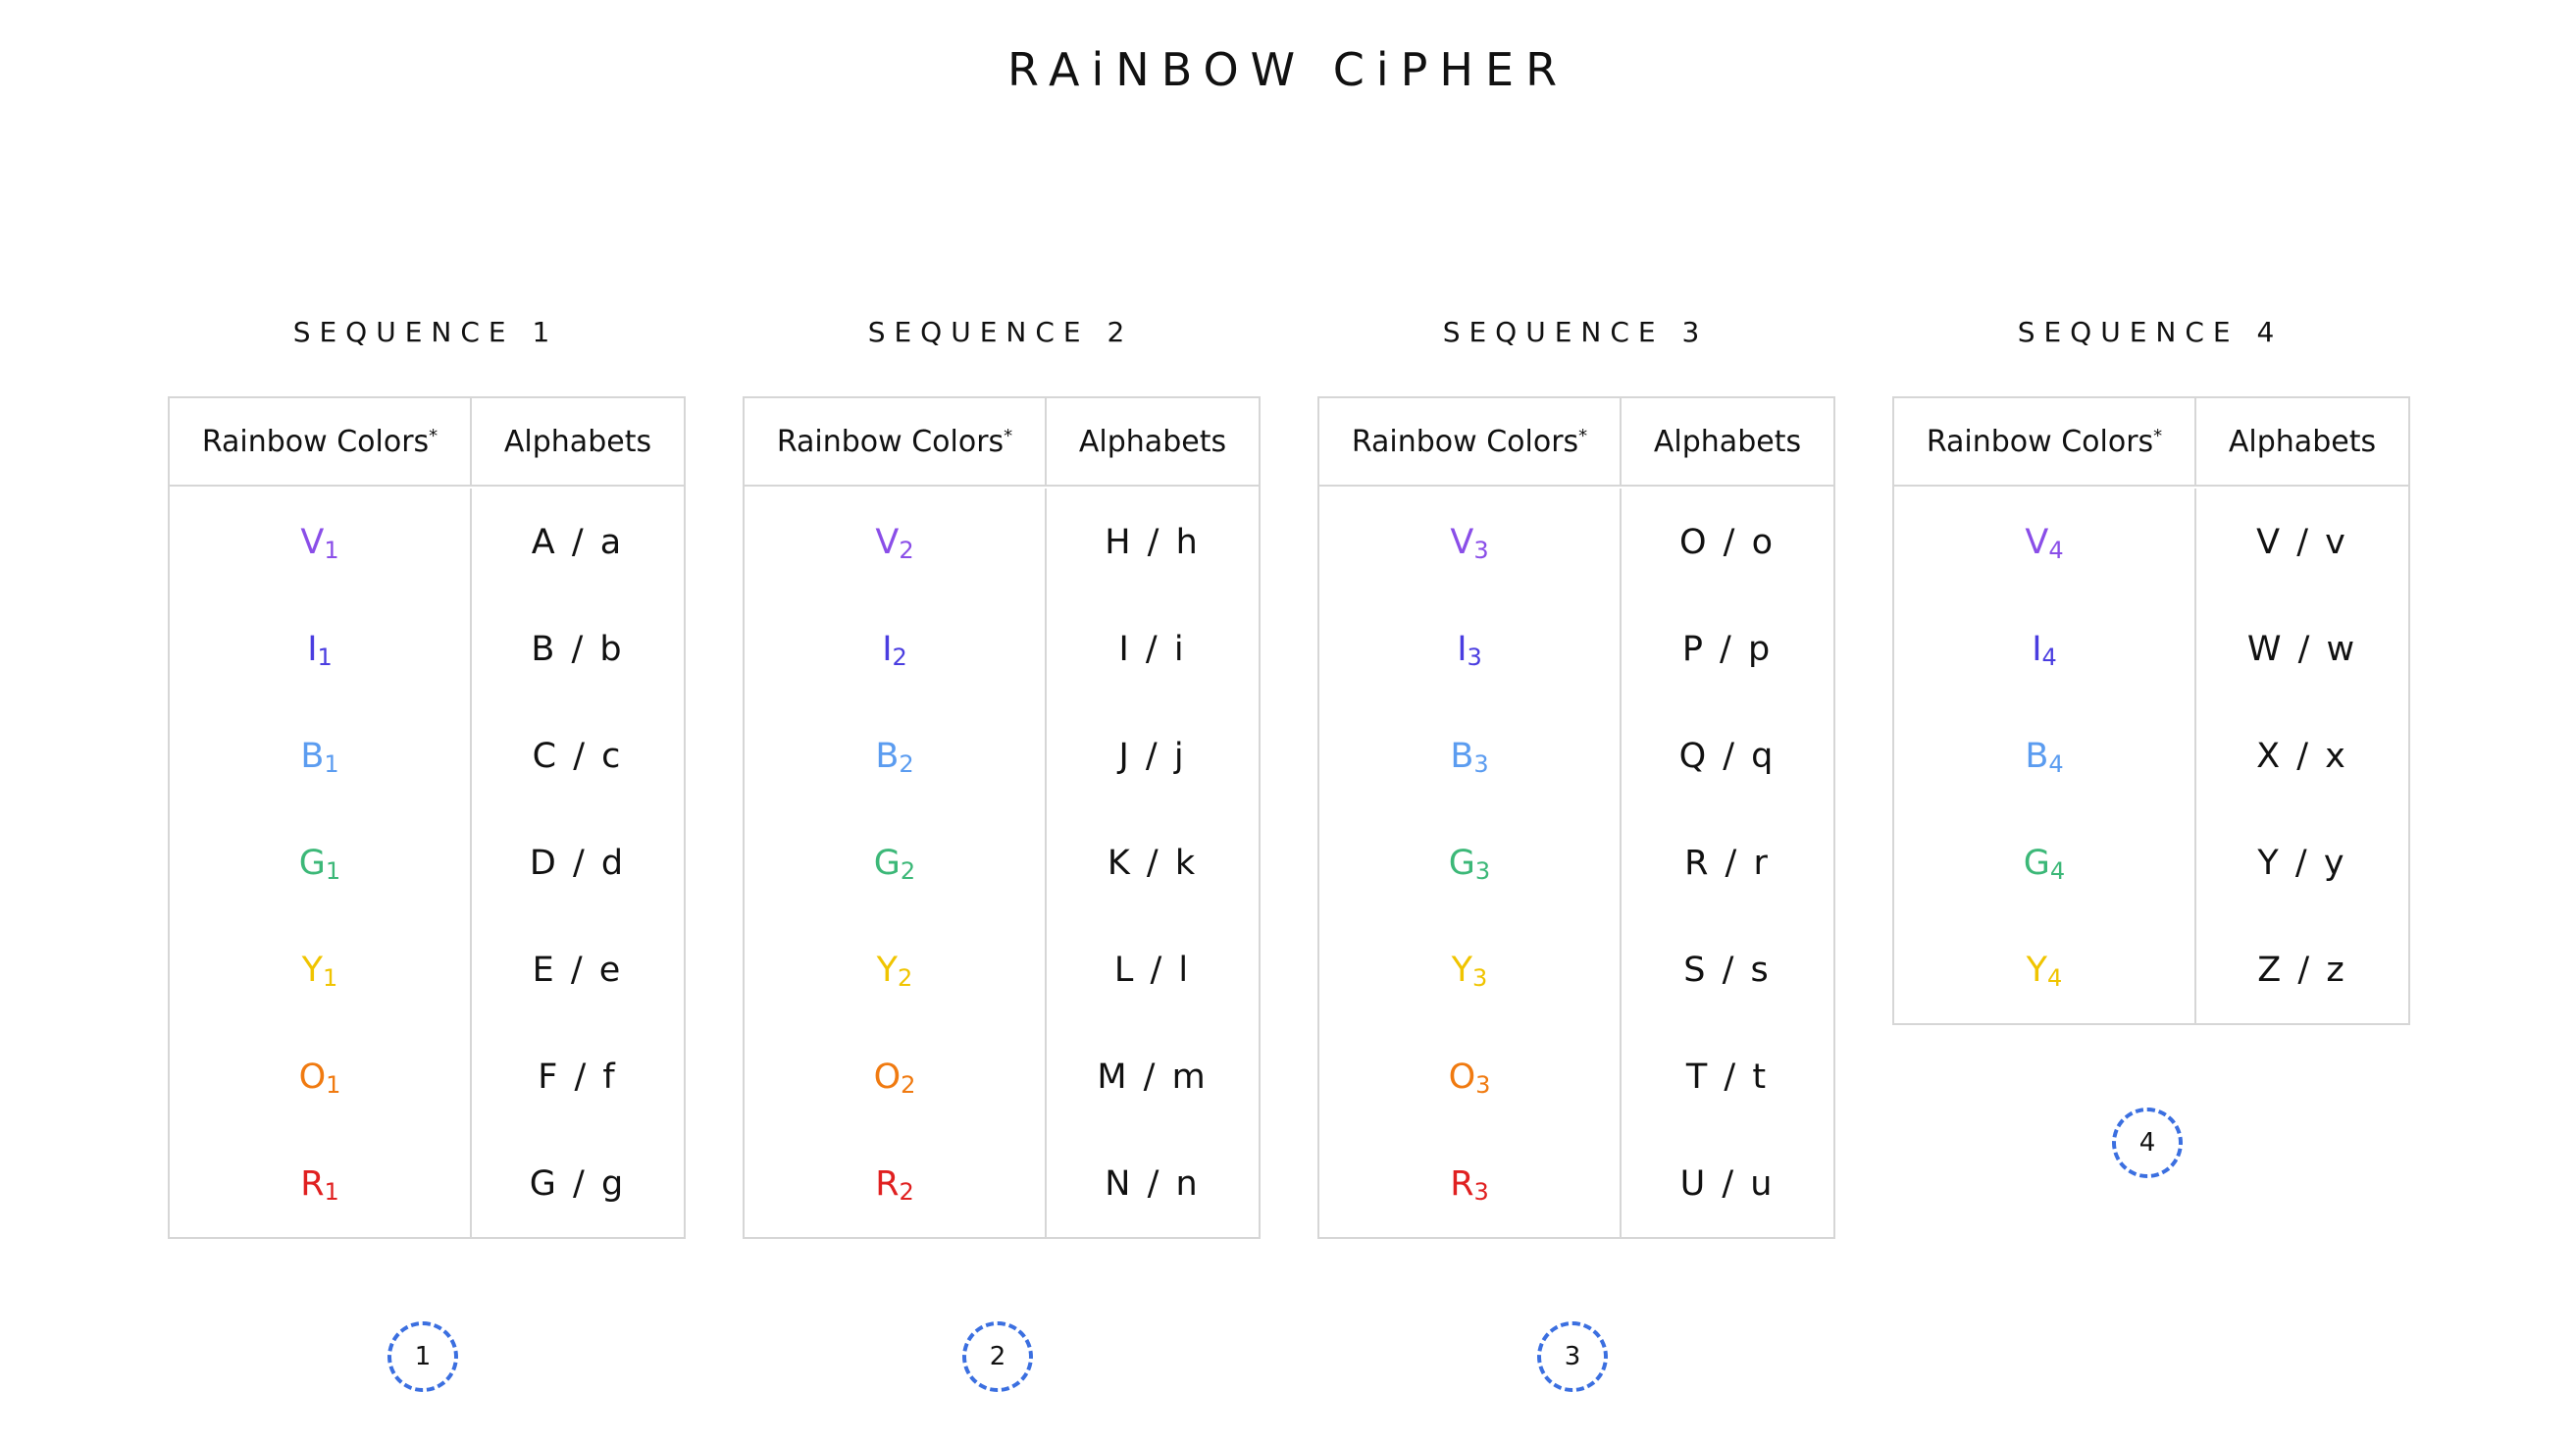 The width and height of the screenshot is (2576, 1444). What do you see at coordinates (1727, 542) in the screenshot?
I see `alphabet-cell: O / o` at bounding box center [1727, 542].